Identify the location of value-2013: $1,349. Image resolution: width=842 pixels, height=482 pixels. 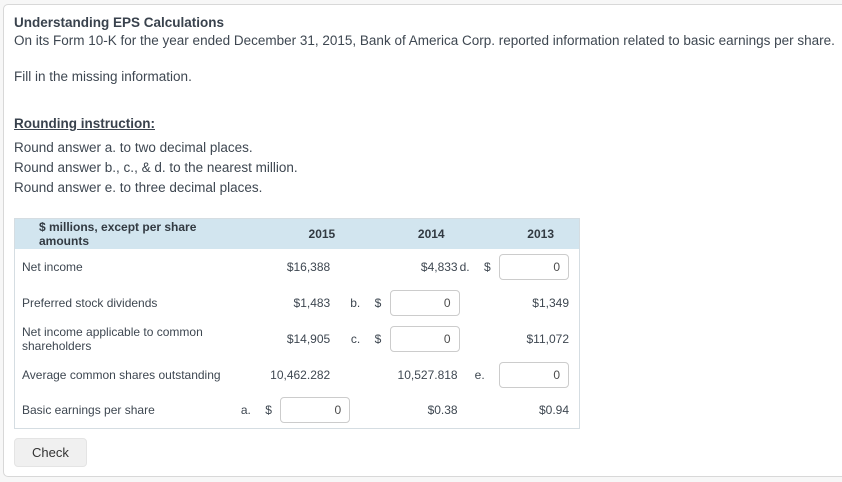
(550, 302).